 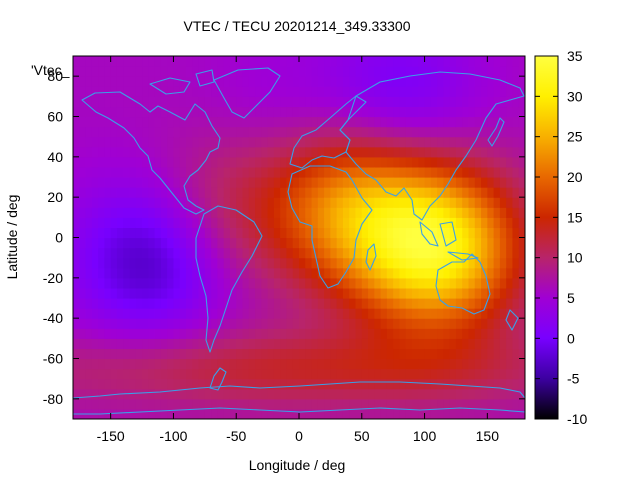 I want to click on x-tick-label: 150, so click(x=488, y=436).